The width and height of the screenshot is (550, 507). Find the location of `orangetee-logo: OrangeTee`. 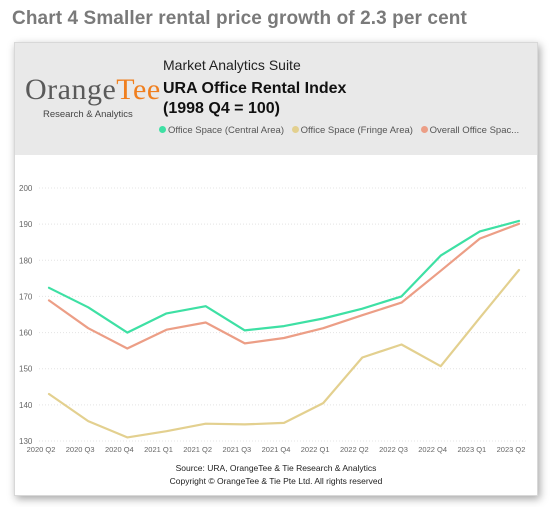

orangetee-logo: OrangeTee is located at coordinates (93, 90).